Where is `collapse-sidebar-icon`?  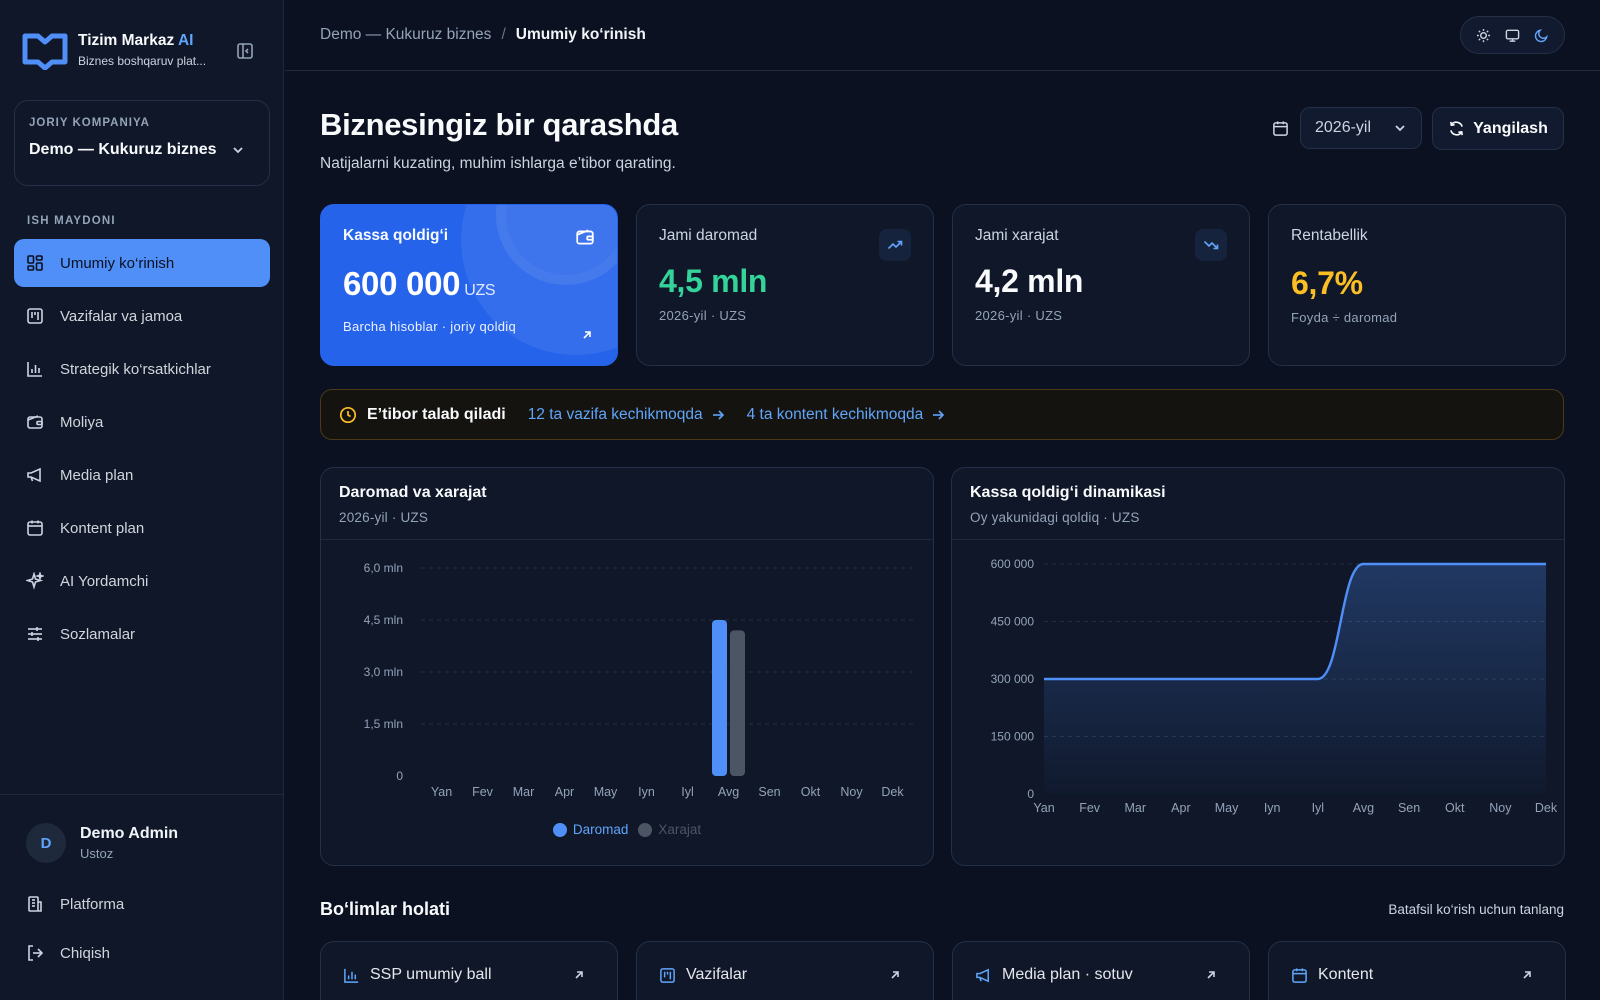 collapse-sidebar-icon is located at coordinates (245, 51).